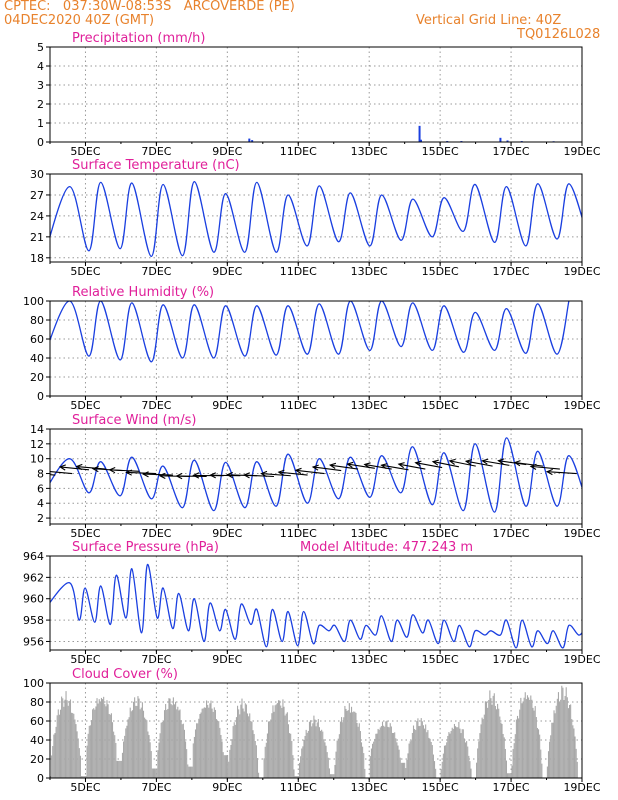 The width and height of the screenshot is (618, 800). Describe the element at coordinates (145, 547) in the screenshot. I see `pressure-title: Surface Pressure (hPa)` at that location.